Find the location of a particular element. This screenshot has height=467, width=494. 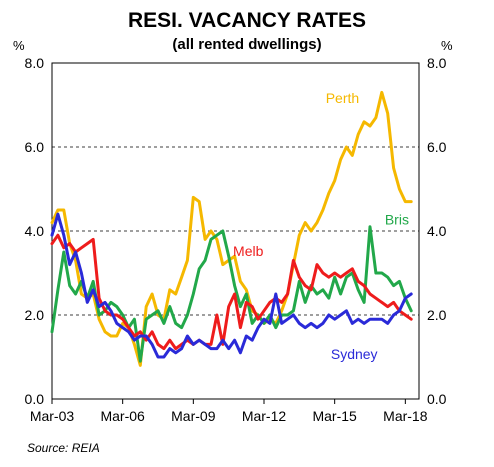

chart-subtitle: (all rented dwellings) is located at coordinates (246, 44).